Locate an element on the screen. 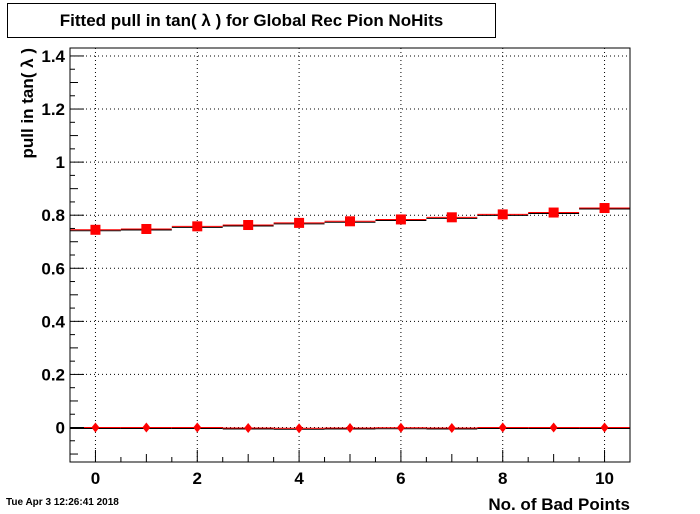 This screenshot has height=514, width=700. y-axis-label: pull in tan( λ ) is located at coordinates (27, 103).